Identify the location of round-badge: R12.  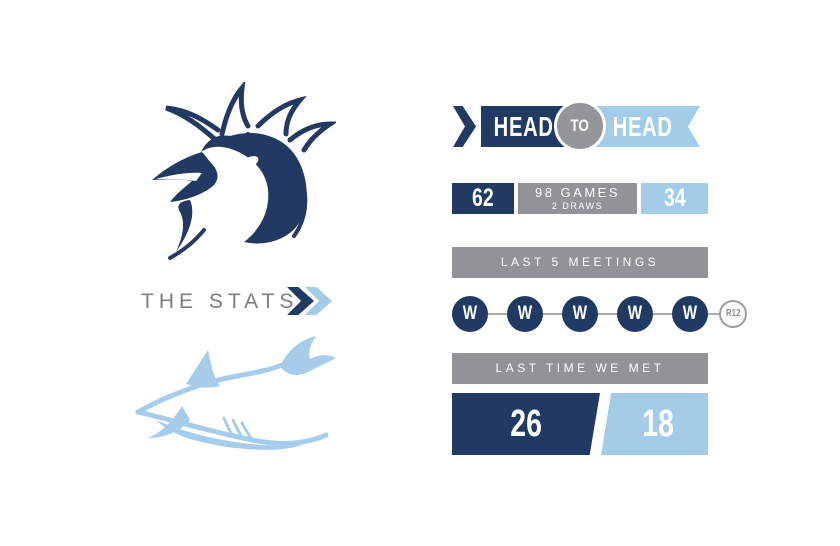
(733, 314).